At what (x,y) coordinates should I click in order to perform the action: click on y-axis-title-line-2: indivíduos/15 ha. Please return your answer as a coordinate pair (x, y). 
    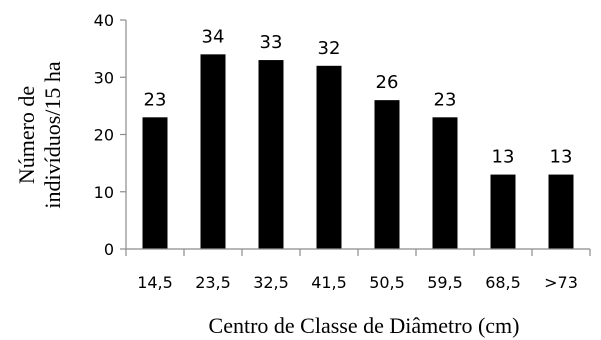
    Looking at the image, I should click on (52, 135).